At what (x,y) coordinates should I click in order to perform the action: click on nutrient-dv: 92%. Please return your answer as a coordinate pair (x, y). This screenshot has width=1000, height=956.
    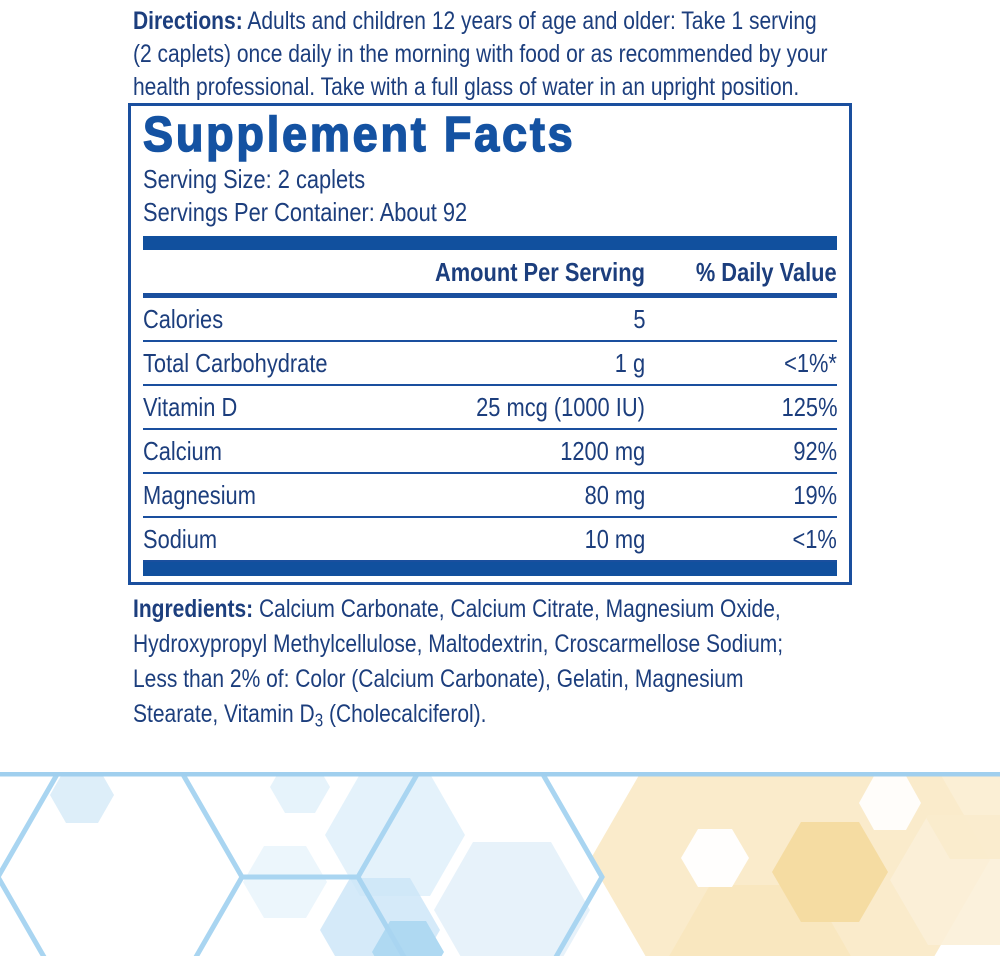
    Looking at the image, I should click on (815, 451).